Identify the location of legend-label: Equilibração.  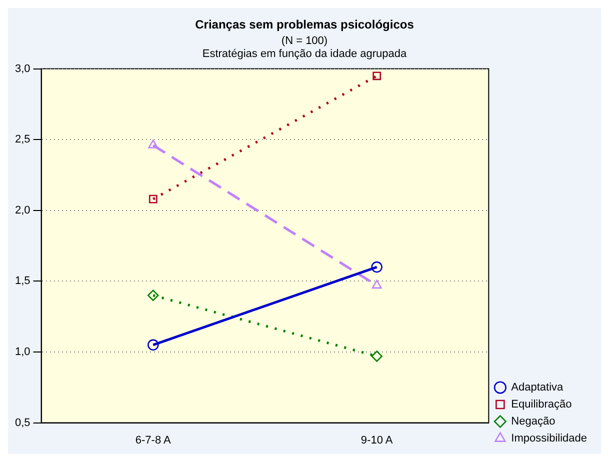
(541, 404).